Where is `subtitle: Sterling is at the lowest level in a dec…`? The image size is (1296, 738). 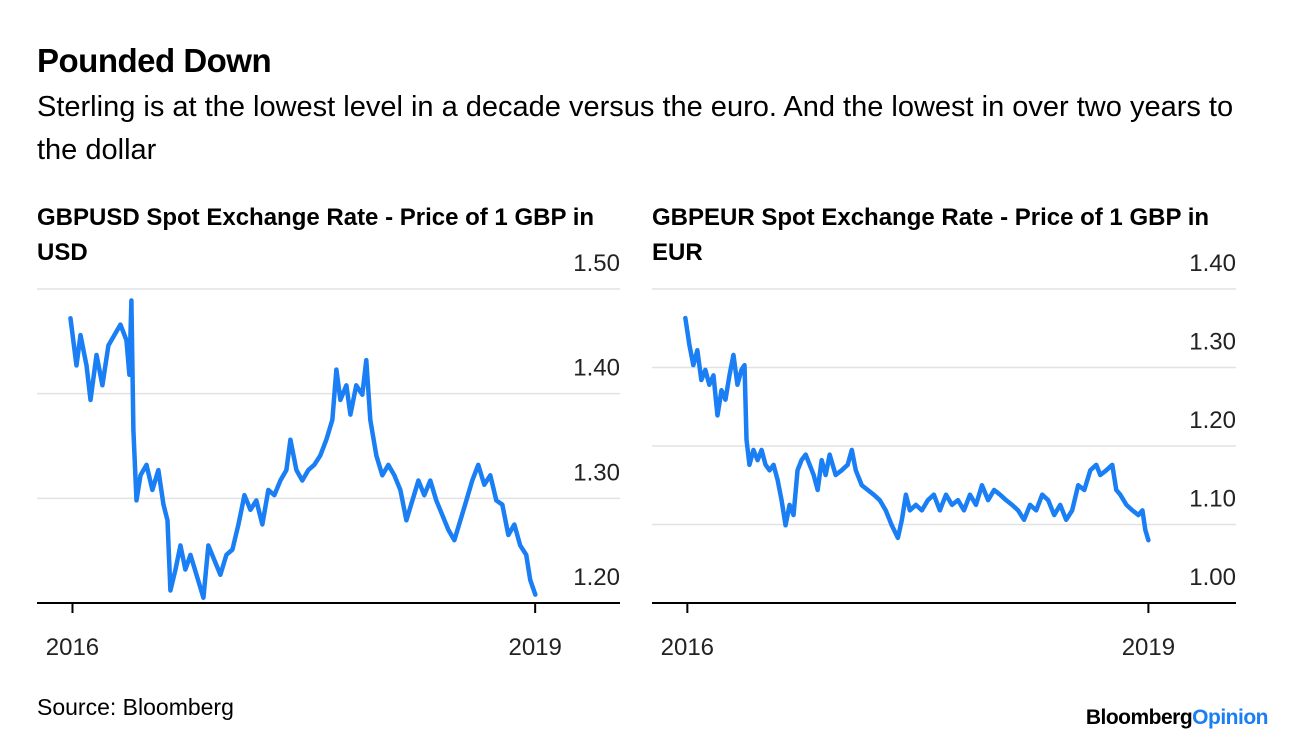 subtitle: Sterling is at the lowest level in a dec… is located at coordinates (635, 128).